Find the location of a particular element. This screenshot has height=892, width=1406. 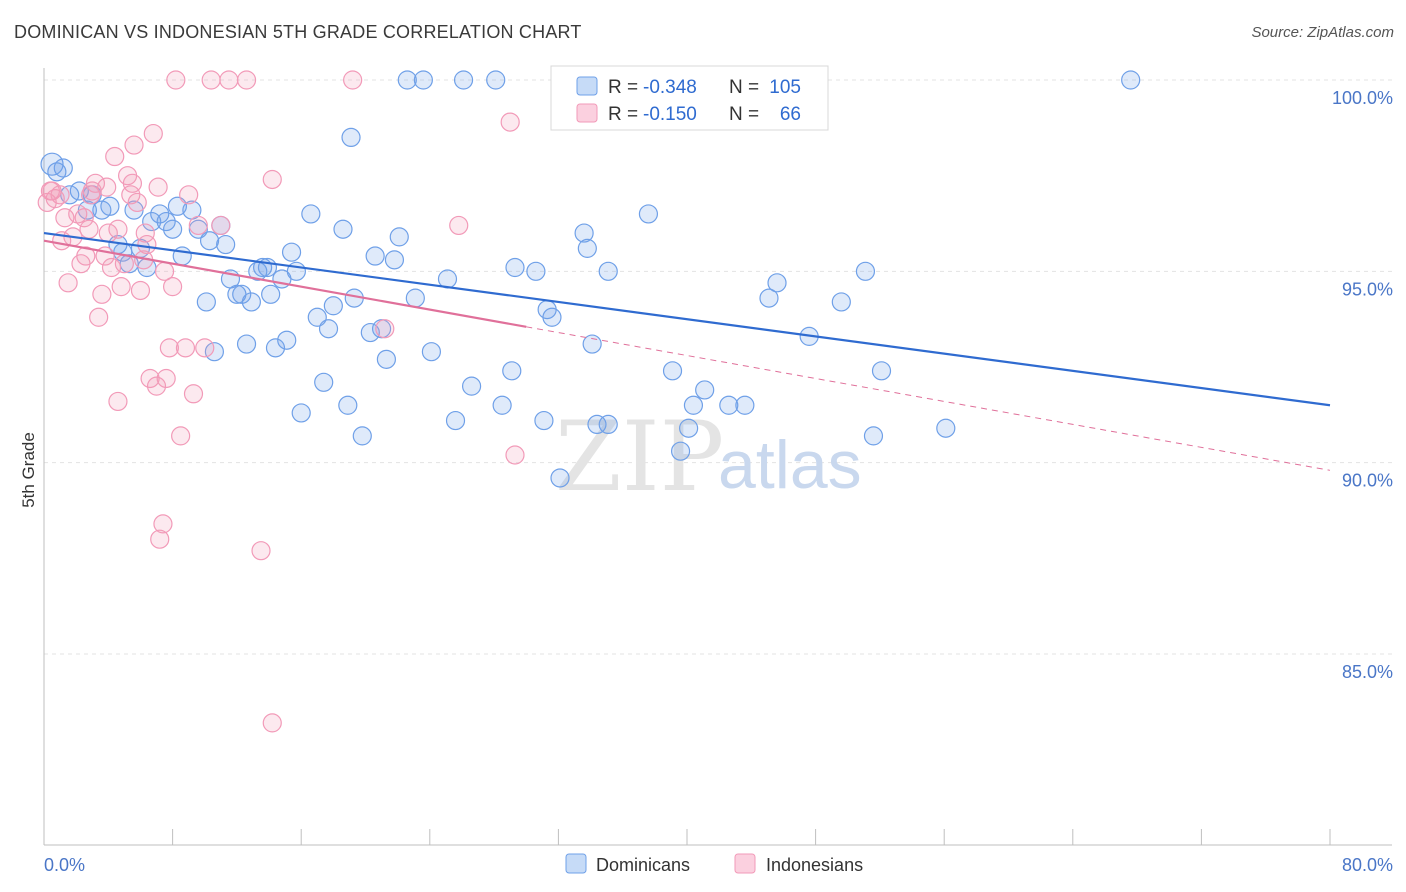

correlation-legend: R = -0.348 N = 105 R = -0.150 N = 66 is located at coordinates (689, 98).